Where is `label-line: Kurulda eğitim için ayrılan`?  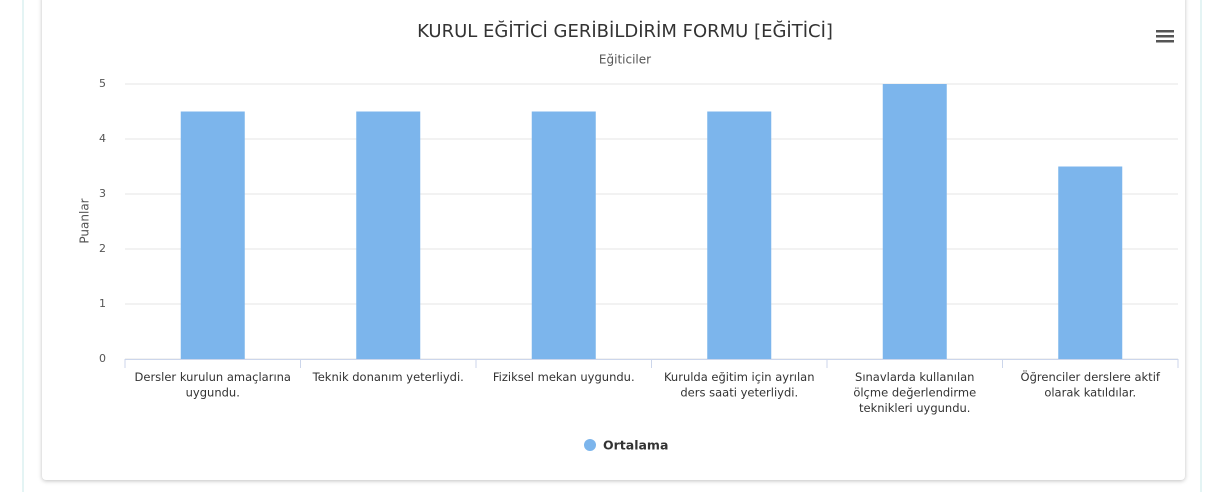
label-line: Kurulda eğitim için ayrılan is located at coordinates (739, 377).